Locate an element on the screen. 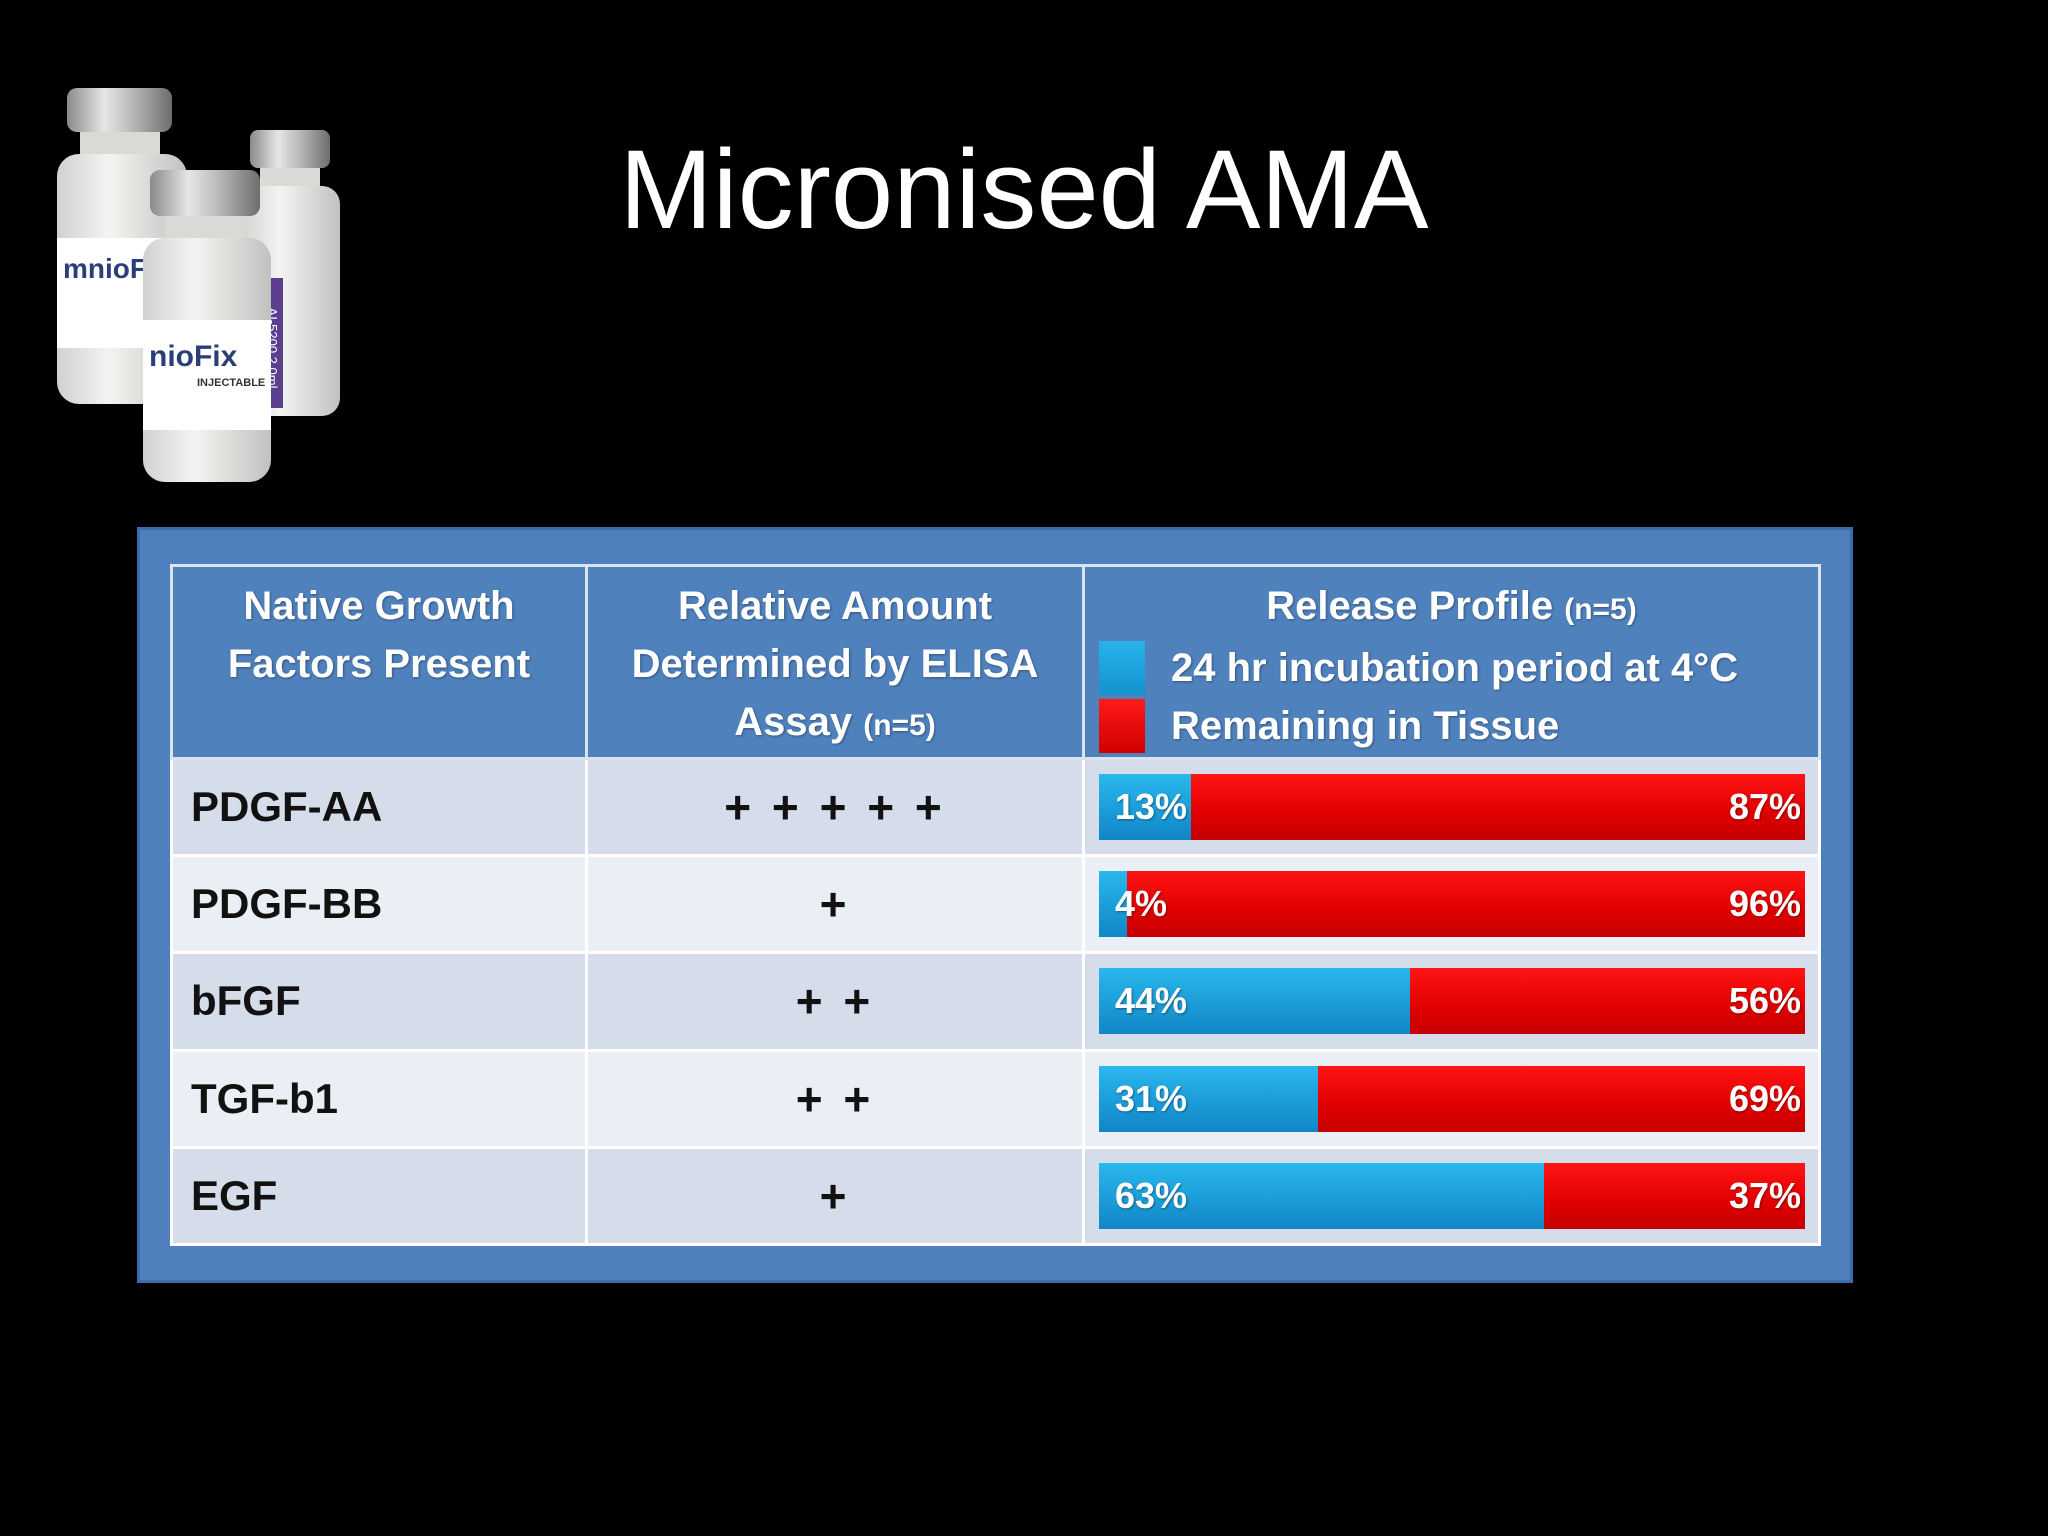 The height and width of the screenshot is (1536, 2048). release-bar-remaining: 96% is located at coordinates (1466, 904).